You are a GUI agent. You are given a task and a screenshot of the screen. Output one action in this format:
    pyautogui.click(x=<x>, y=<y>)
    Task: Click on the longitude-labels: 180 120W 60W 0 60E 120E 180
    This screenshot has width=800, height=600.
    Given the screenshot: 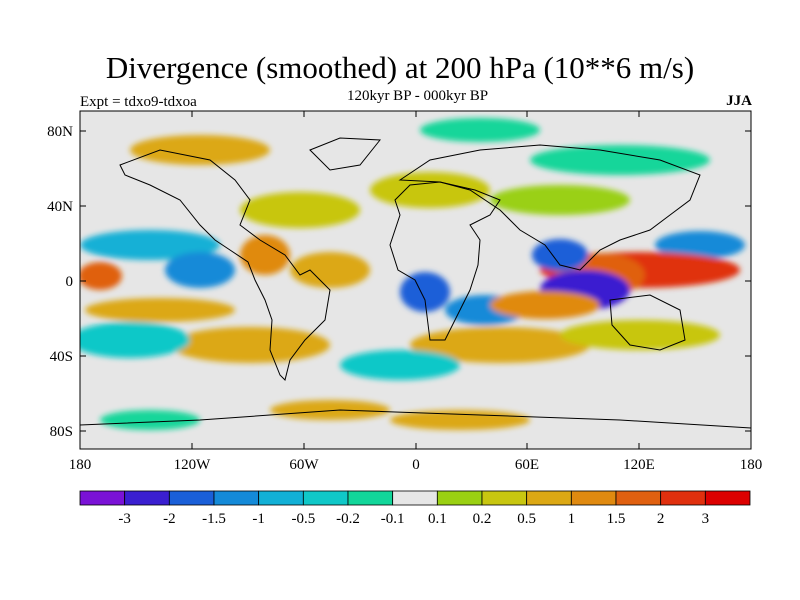 What is the action you would take?
    pyautogui.click(x=416, y=465)
    